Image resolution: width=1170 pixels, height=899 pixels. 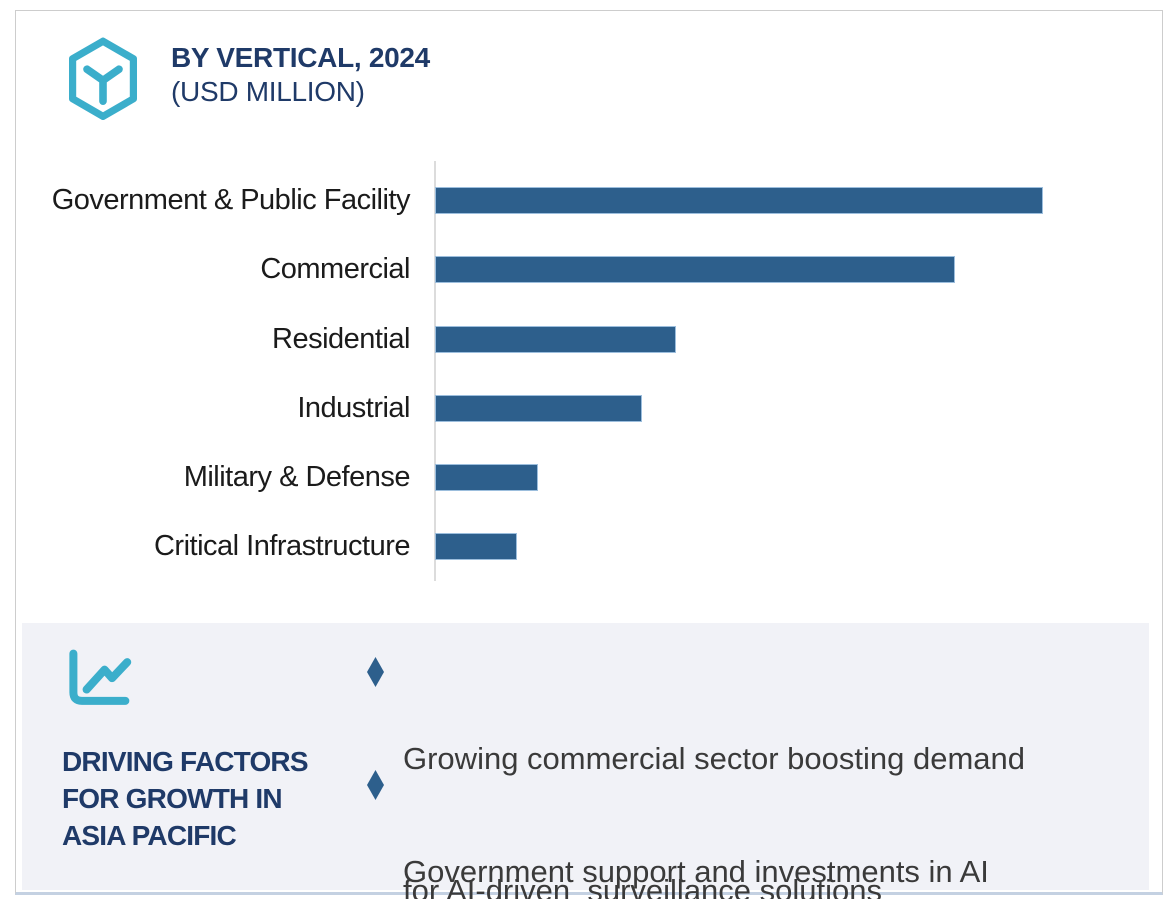 I want to click on bar-row: Critical Infrastructure, so click(x=589, y=545).